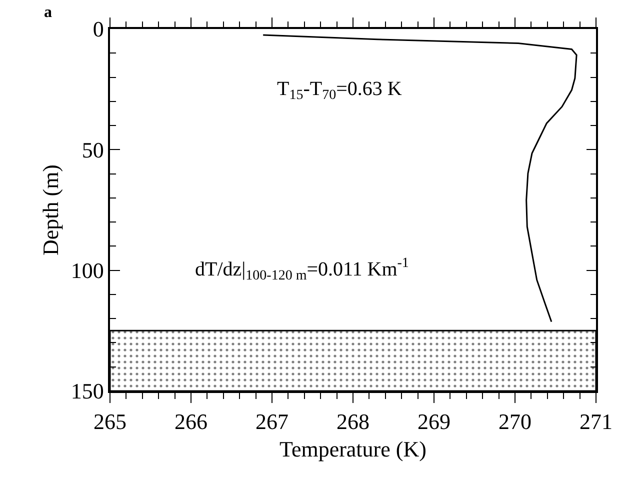  I want to click on x-tick-label: 271, so click(596, 421).